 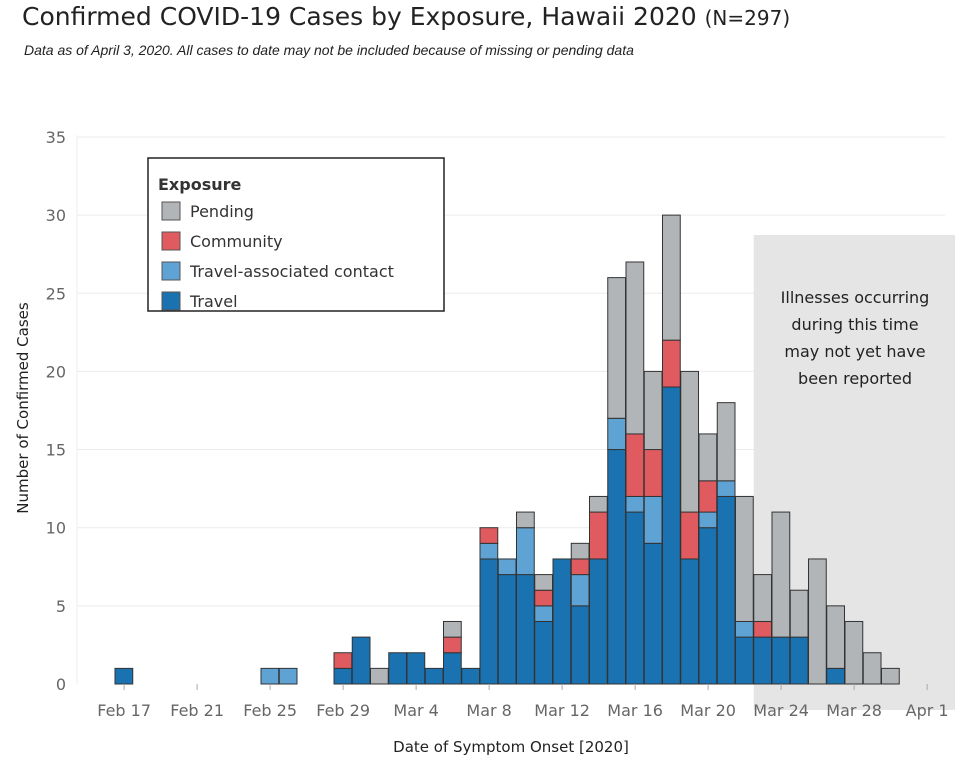 What do you see at coordinates (562, 710) in the screenshot?
I see `x-tick-label: Mar 12` at bounding box center [562, 710].